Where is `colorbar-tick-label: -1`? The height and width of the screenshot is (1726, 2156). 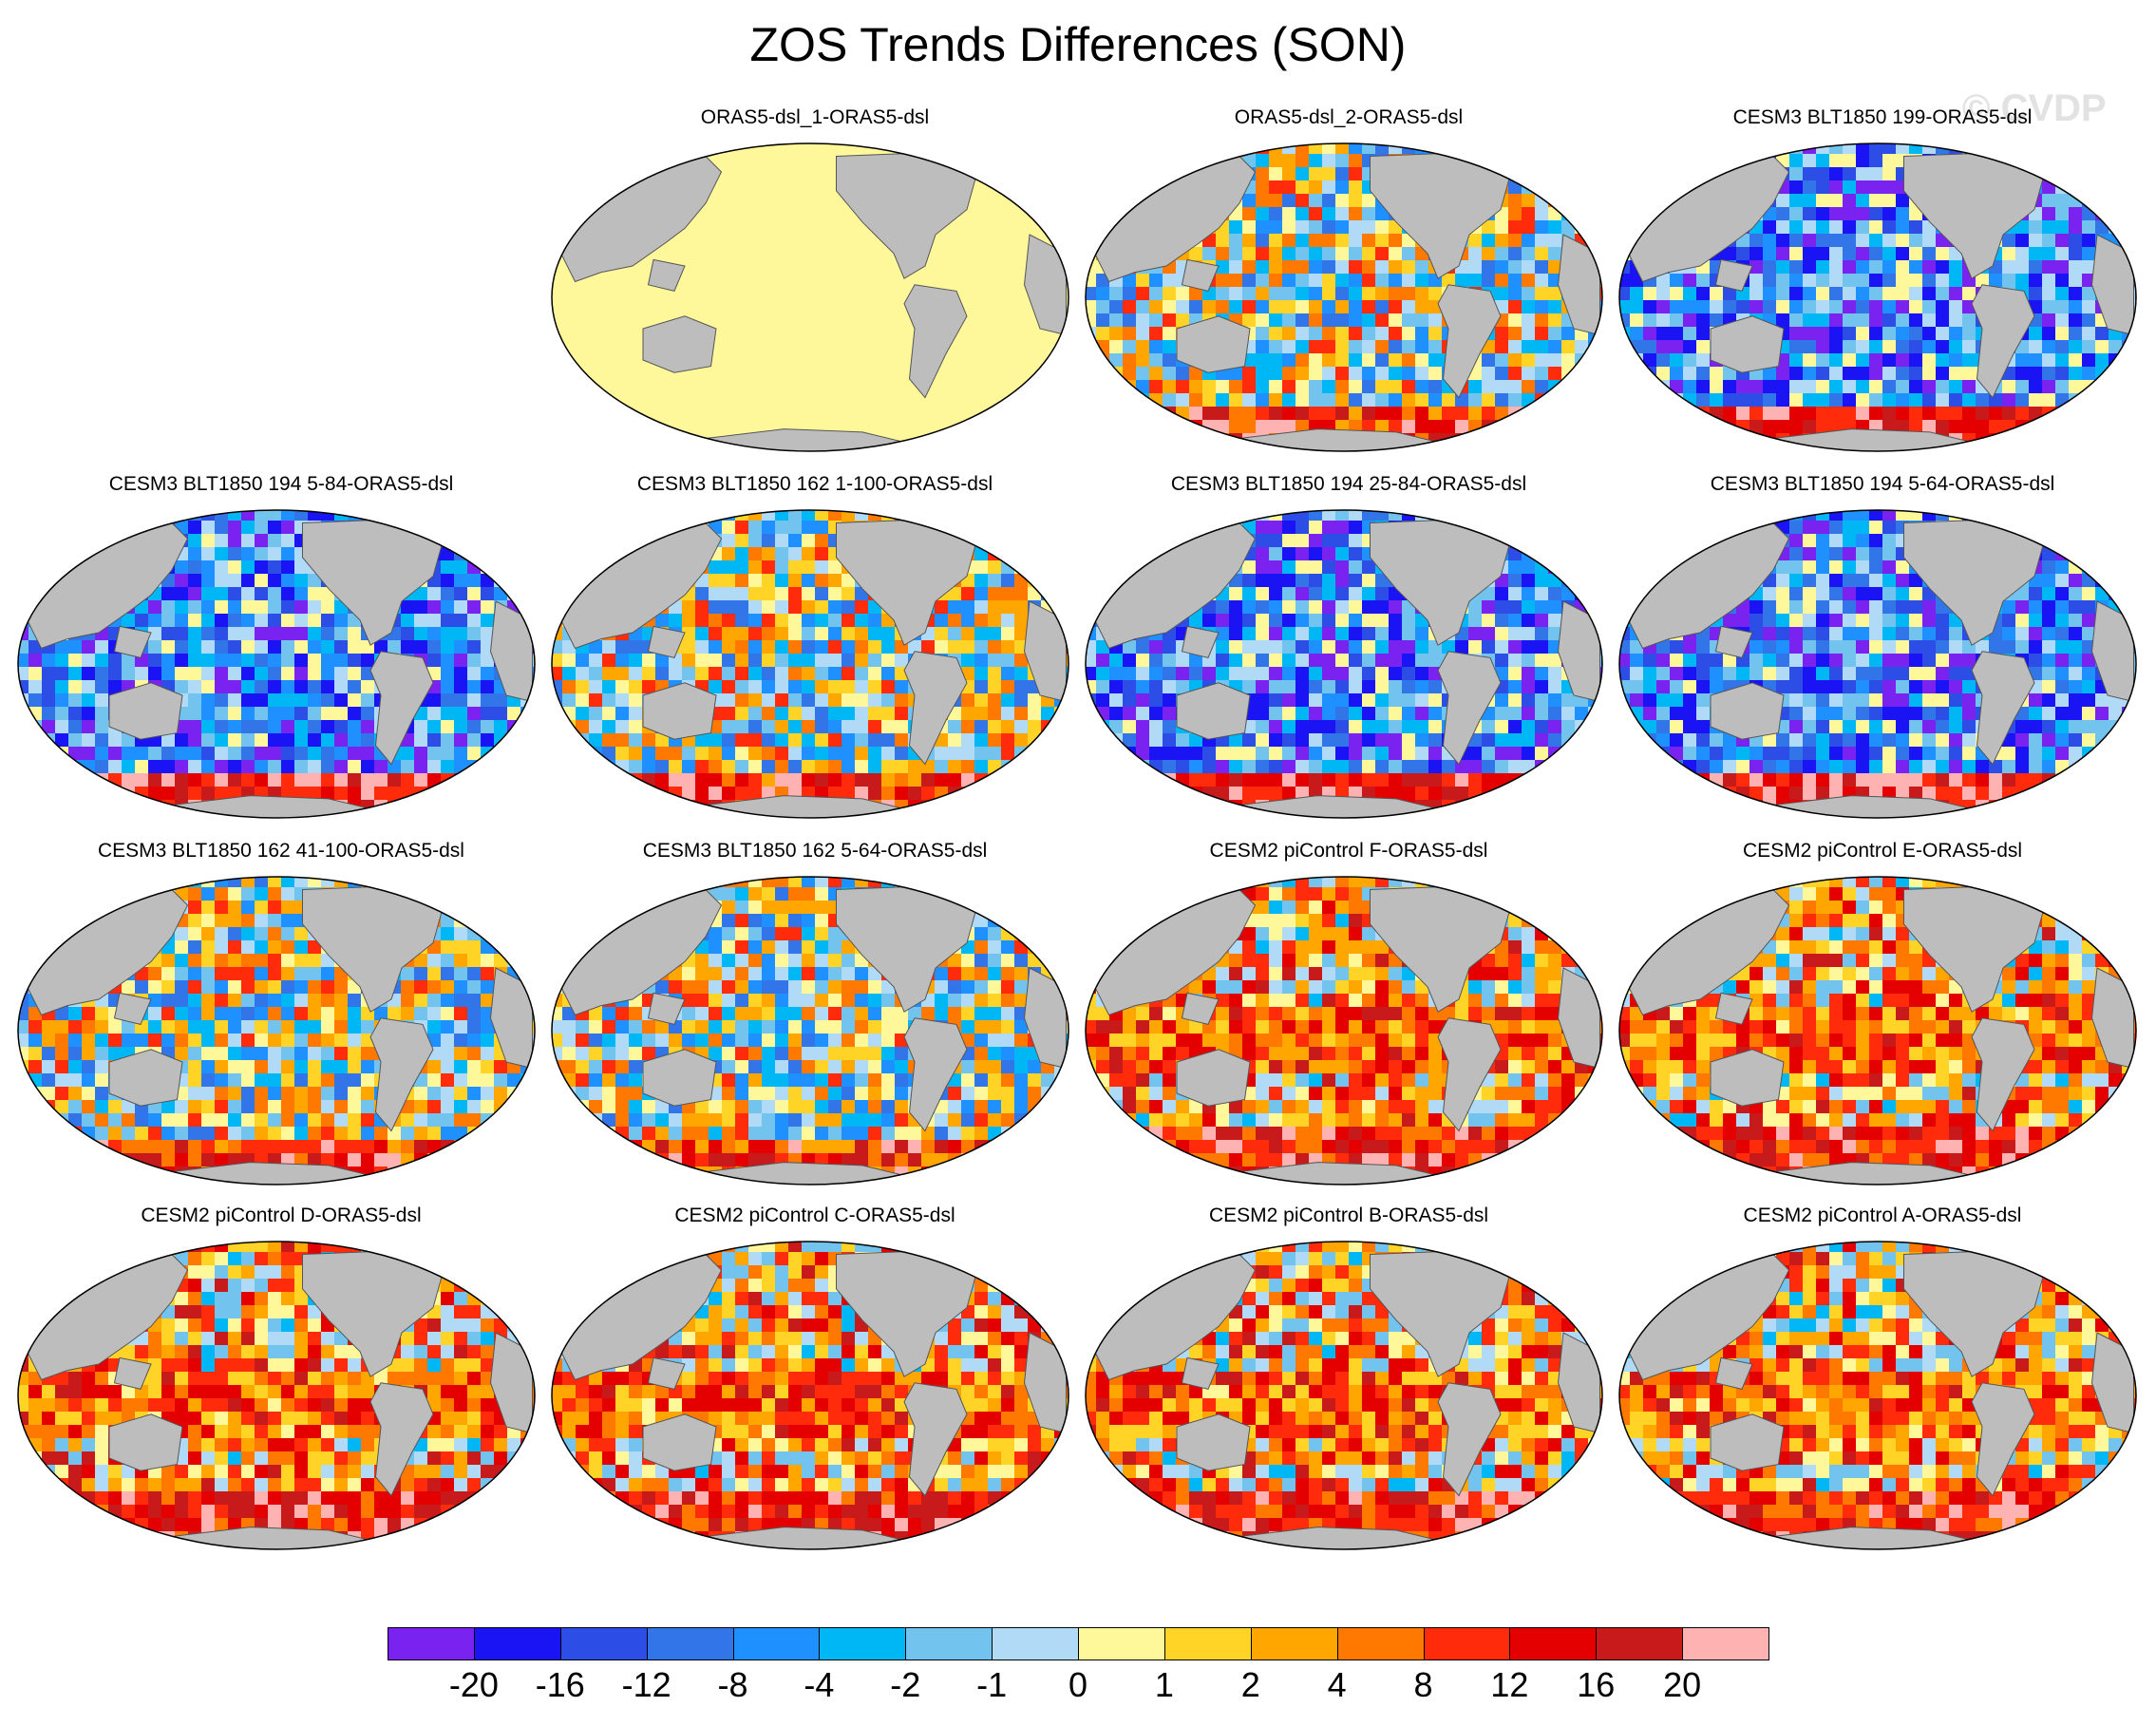
colorbar-tick-label: -1 is located at coordinates (992, 1684).